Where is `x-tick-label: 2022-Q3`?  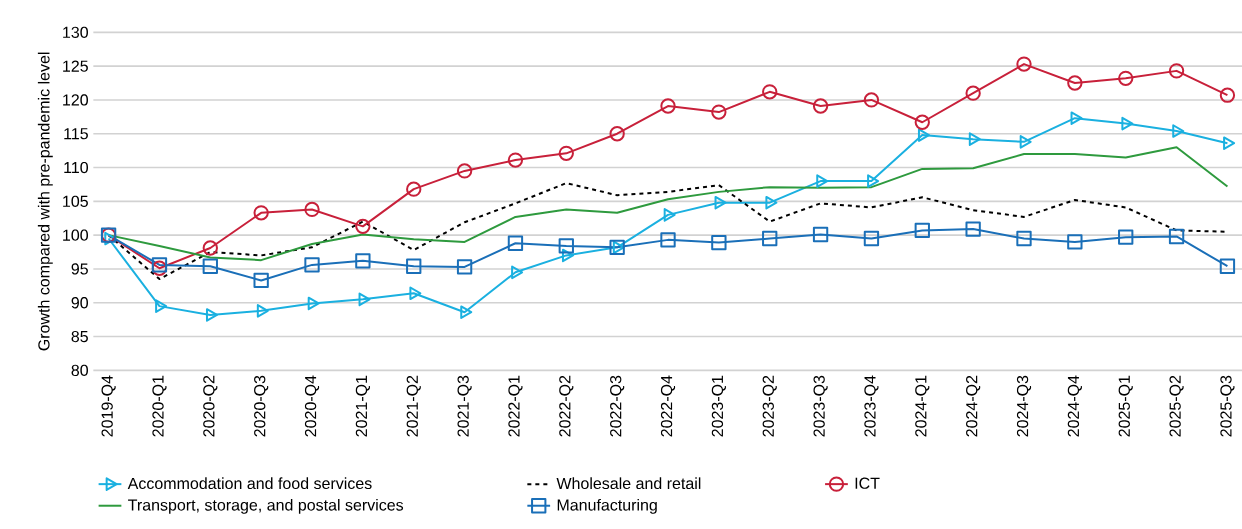
x-tick-label: 2022-Q3 is located at coordinates (617, 406).